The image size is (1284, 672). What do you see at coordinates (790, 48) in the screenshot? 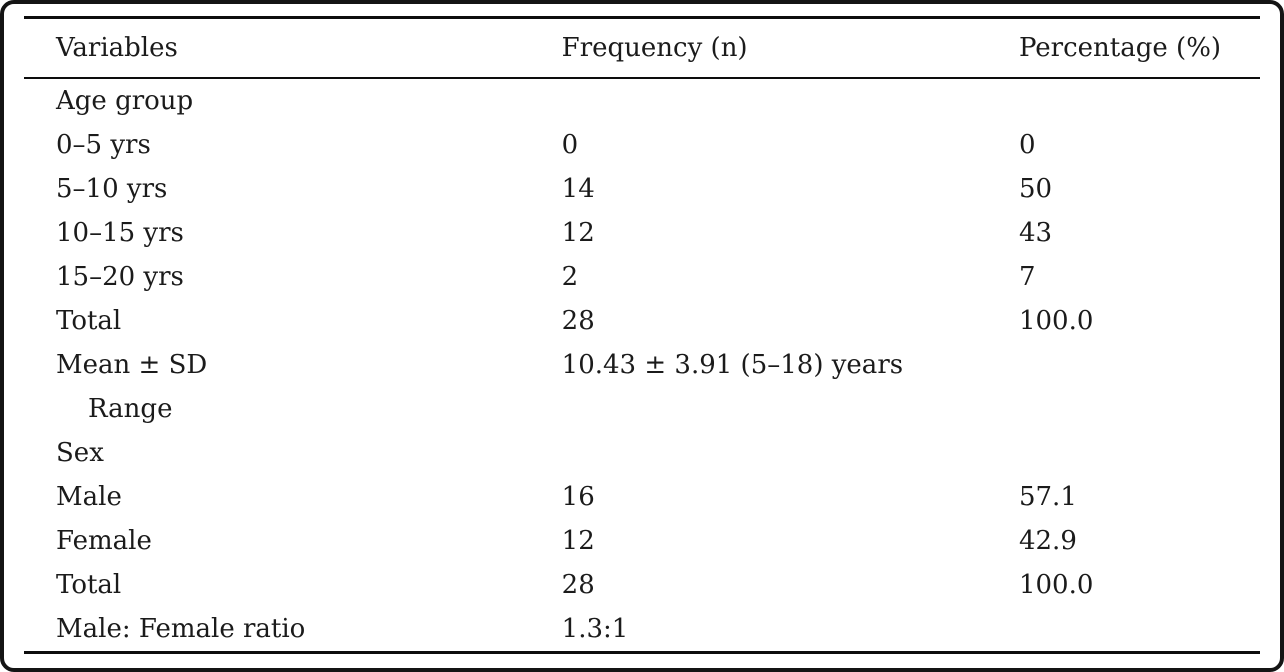
I see `column-header-frequency: Frequency (n)` at bounding box center [790, 48].